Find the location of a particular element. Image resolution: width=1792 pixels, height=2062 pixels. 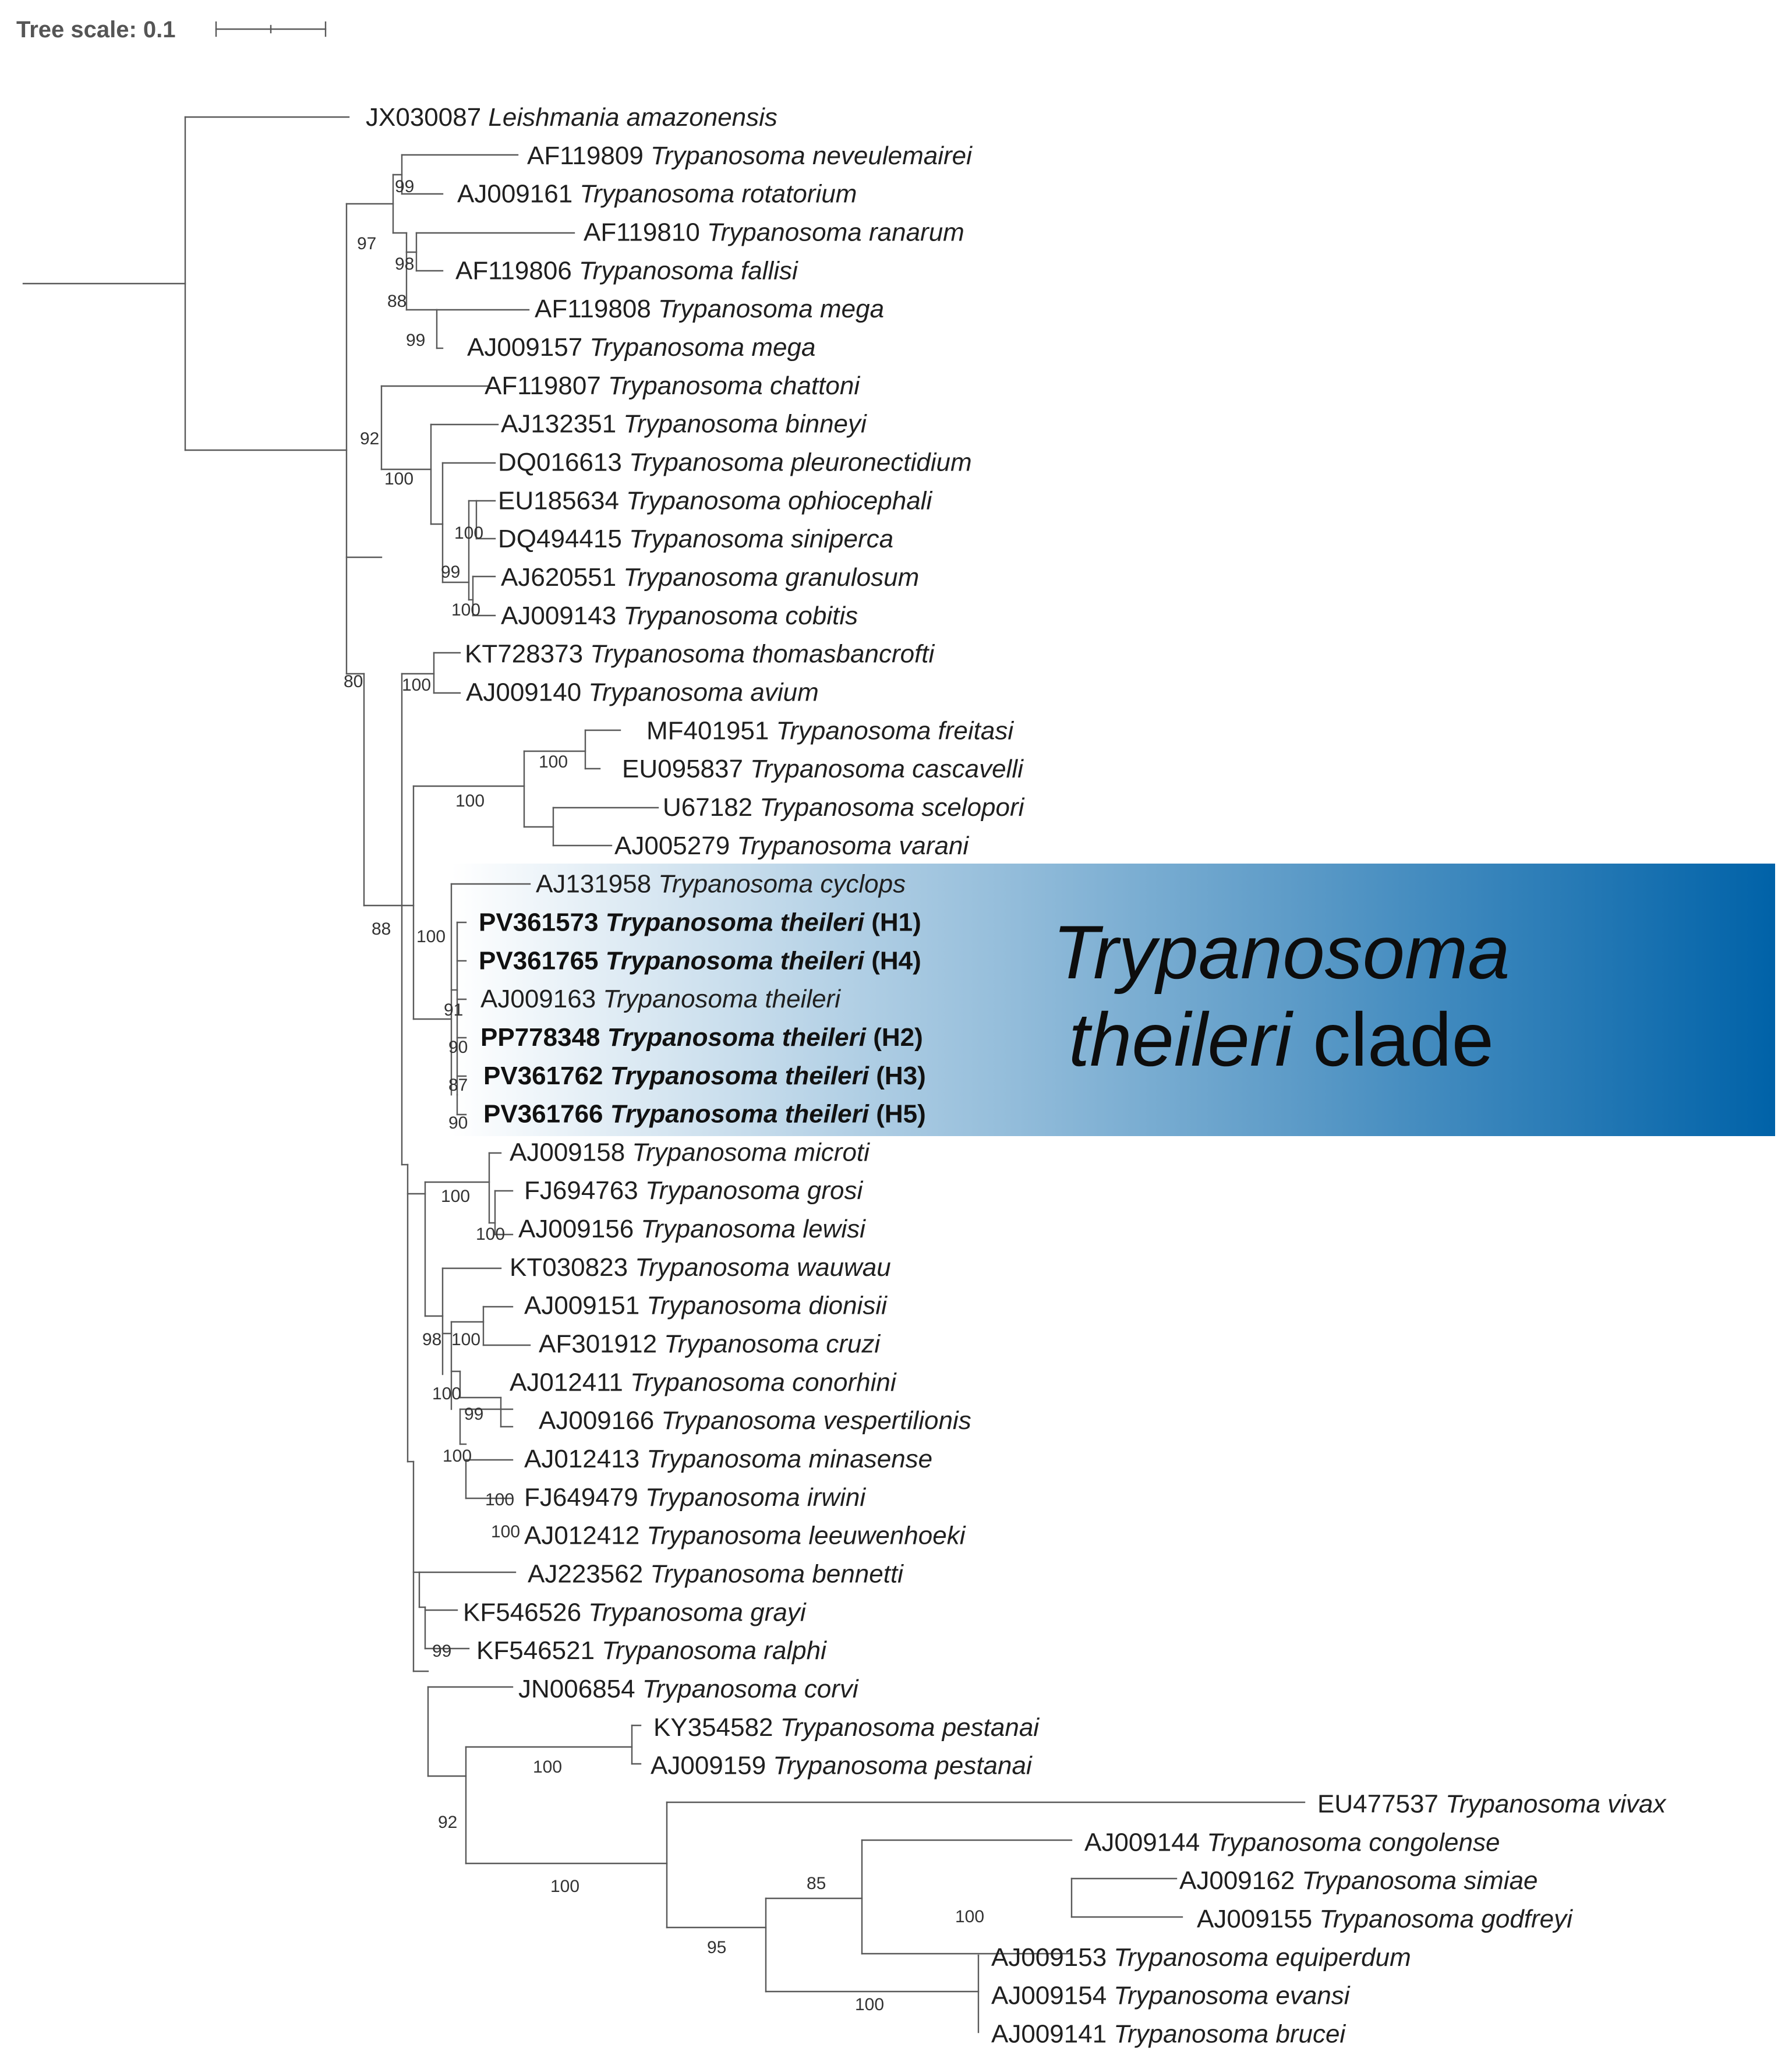

tip-label: AJ620551 Trypanosoma granulosum is located at coordinates (710, 577).